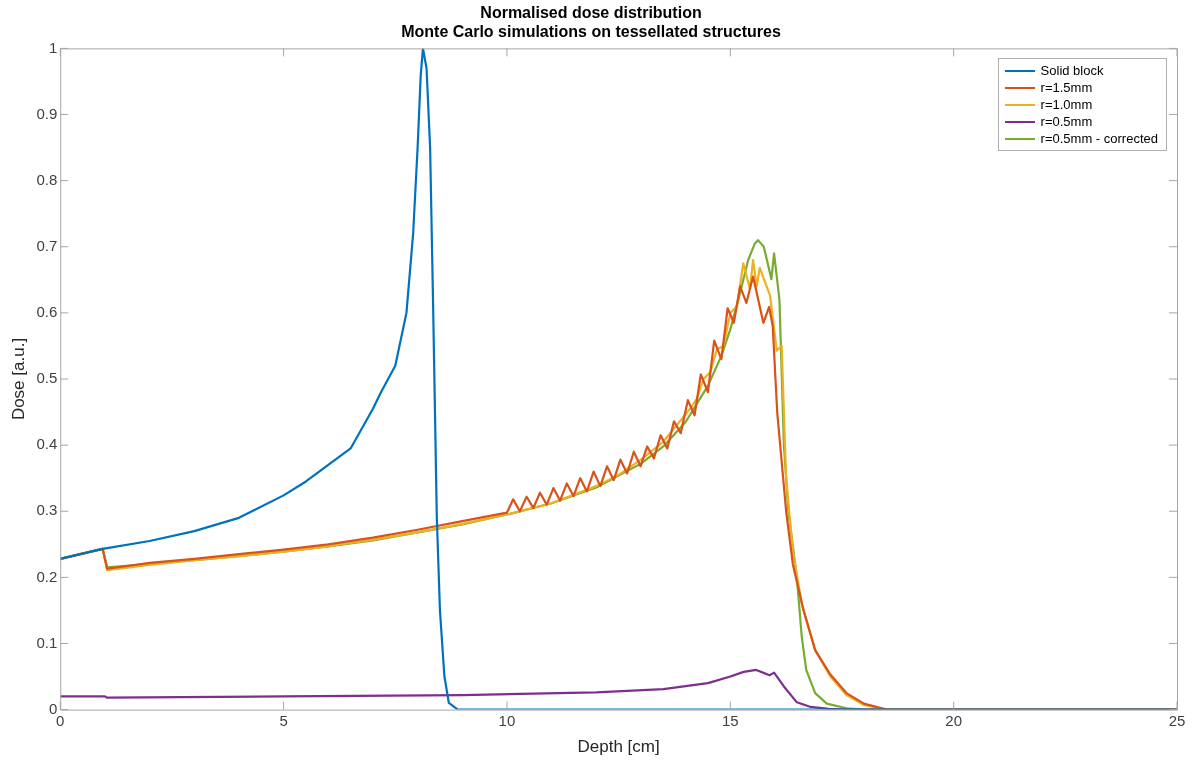 Image resolution: width=1195 pixels, height=767 pixels. What do you see at coordinates (18, 379) in the screenshot?
I see `y-axis-title: Dose [a.u.]` at bounding box center [18, 379].